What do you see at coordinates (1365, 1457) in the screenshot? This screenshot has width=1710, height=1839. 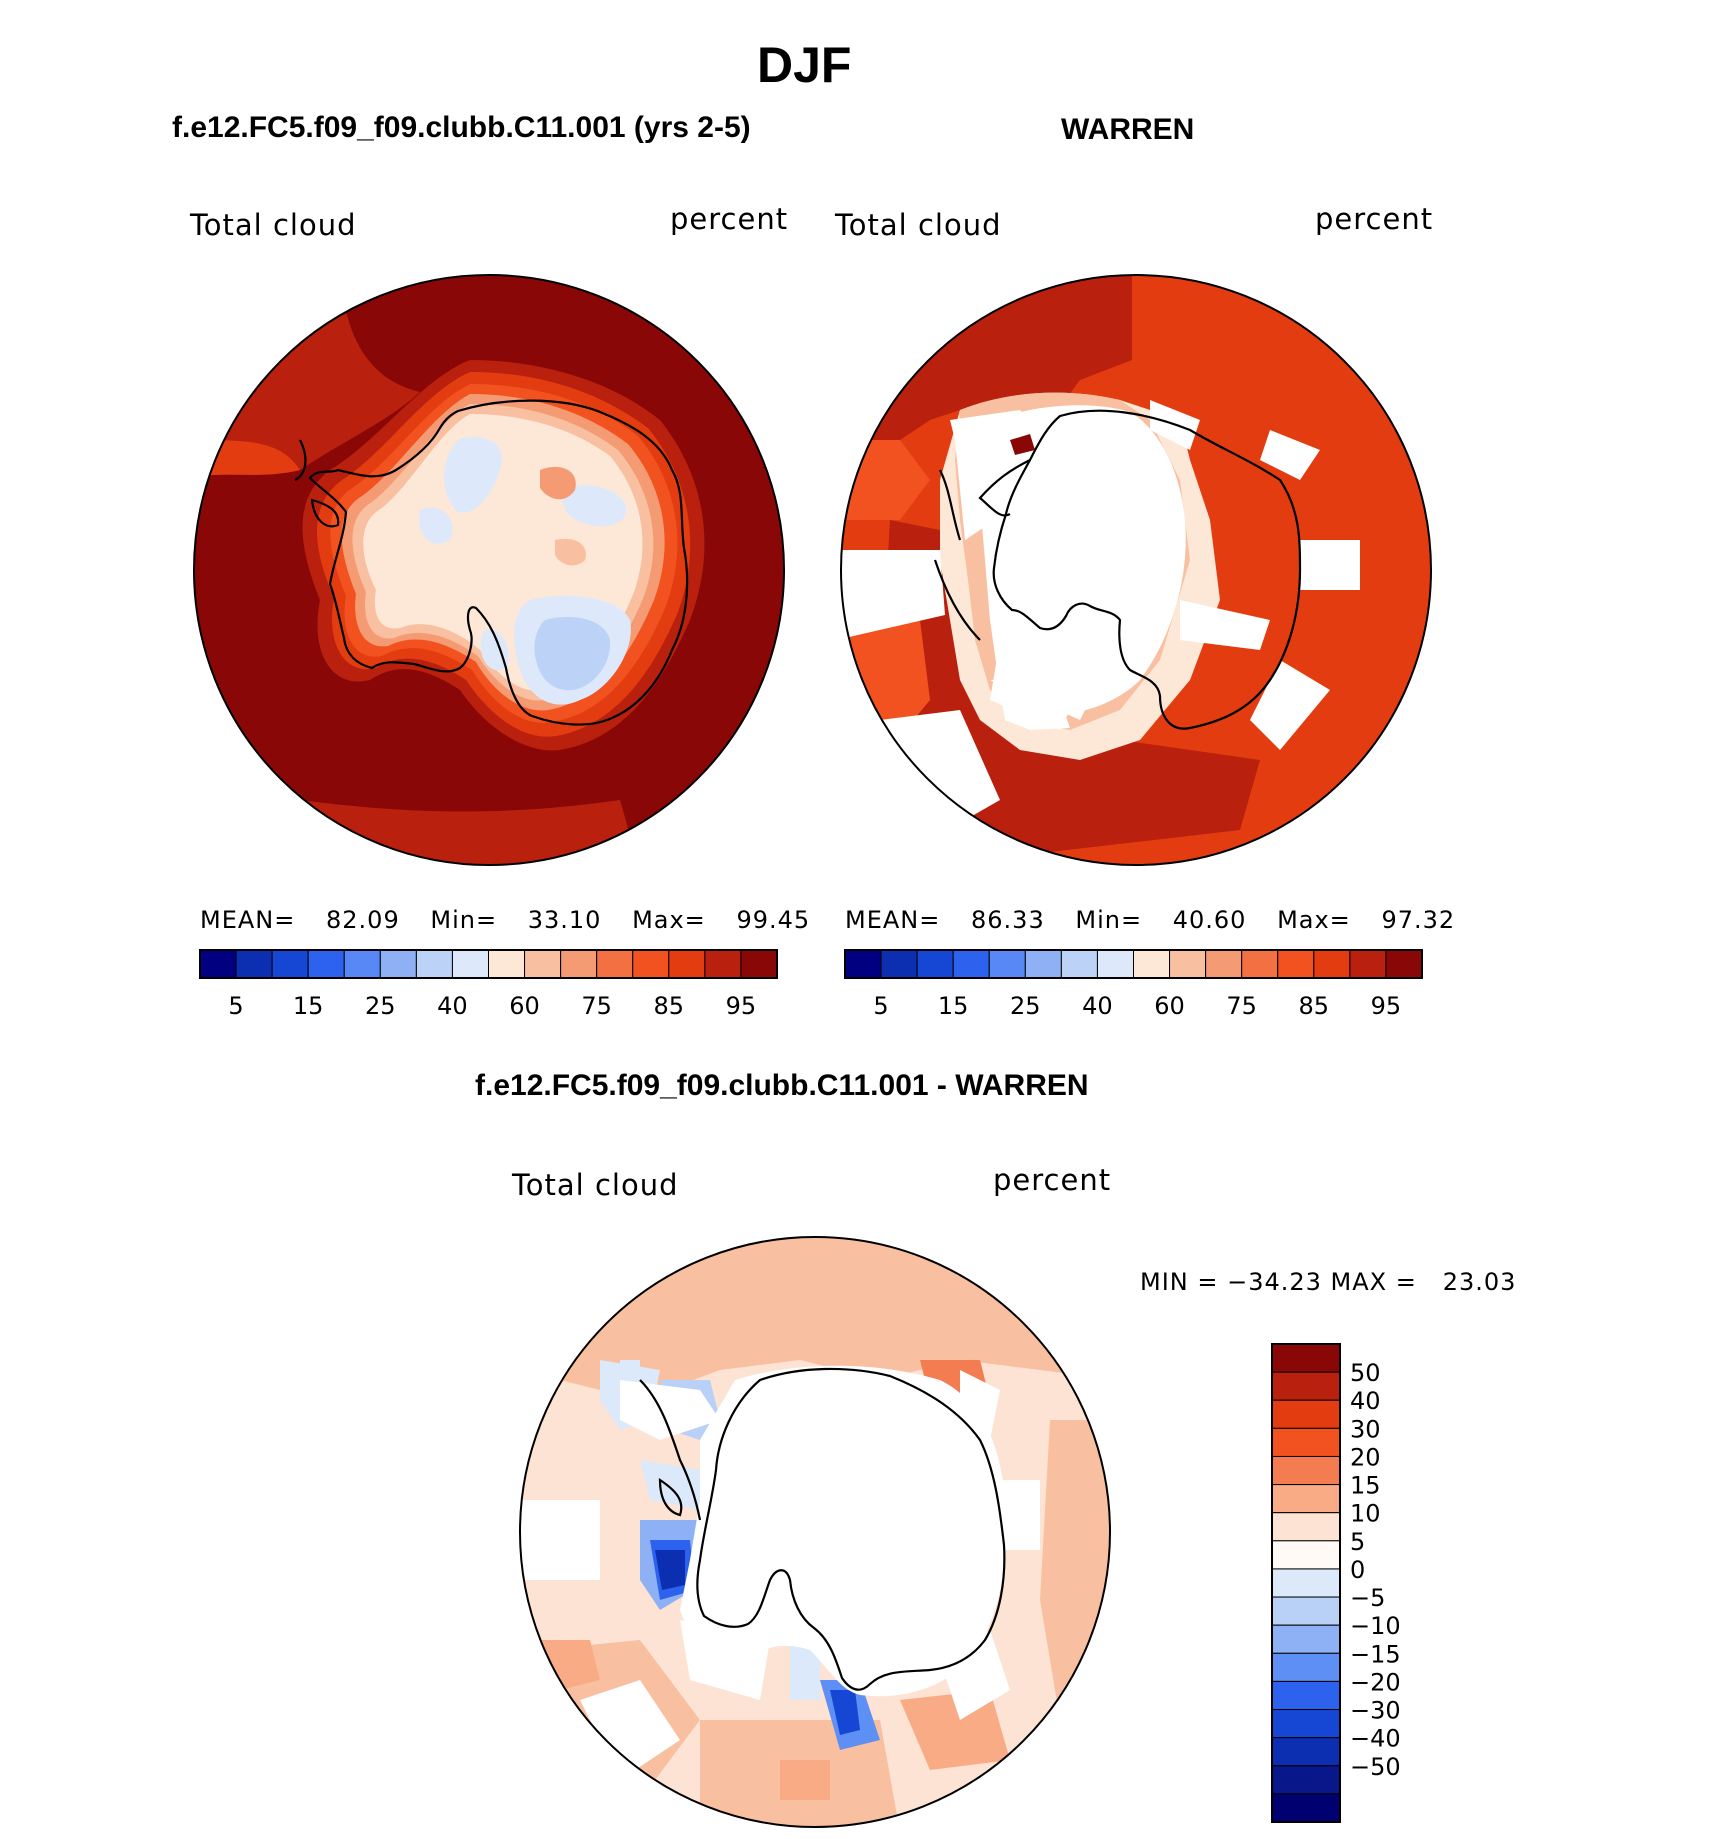 I see `diff-colorbar-tick-label: 20` at bounding box center [1365, 1457].